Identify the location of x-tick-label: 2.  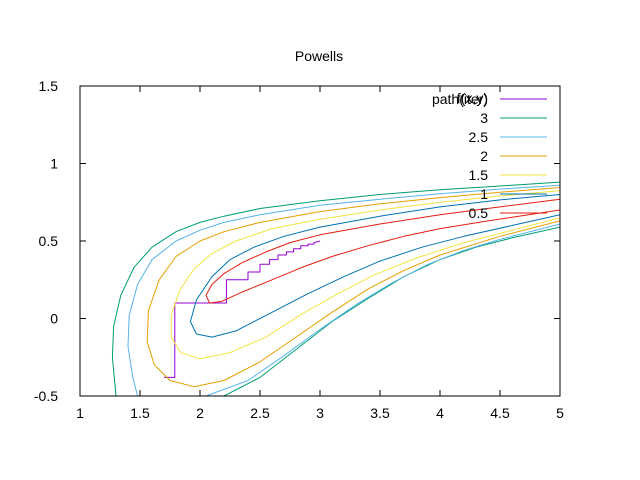
(200, 413).